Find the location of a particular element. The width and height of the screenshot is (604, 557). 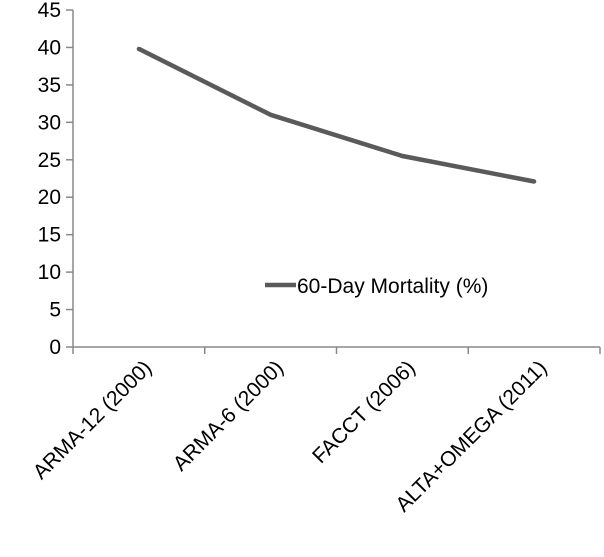

y-tick-label: 35 is located at coordinates (49, 85).